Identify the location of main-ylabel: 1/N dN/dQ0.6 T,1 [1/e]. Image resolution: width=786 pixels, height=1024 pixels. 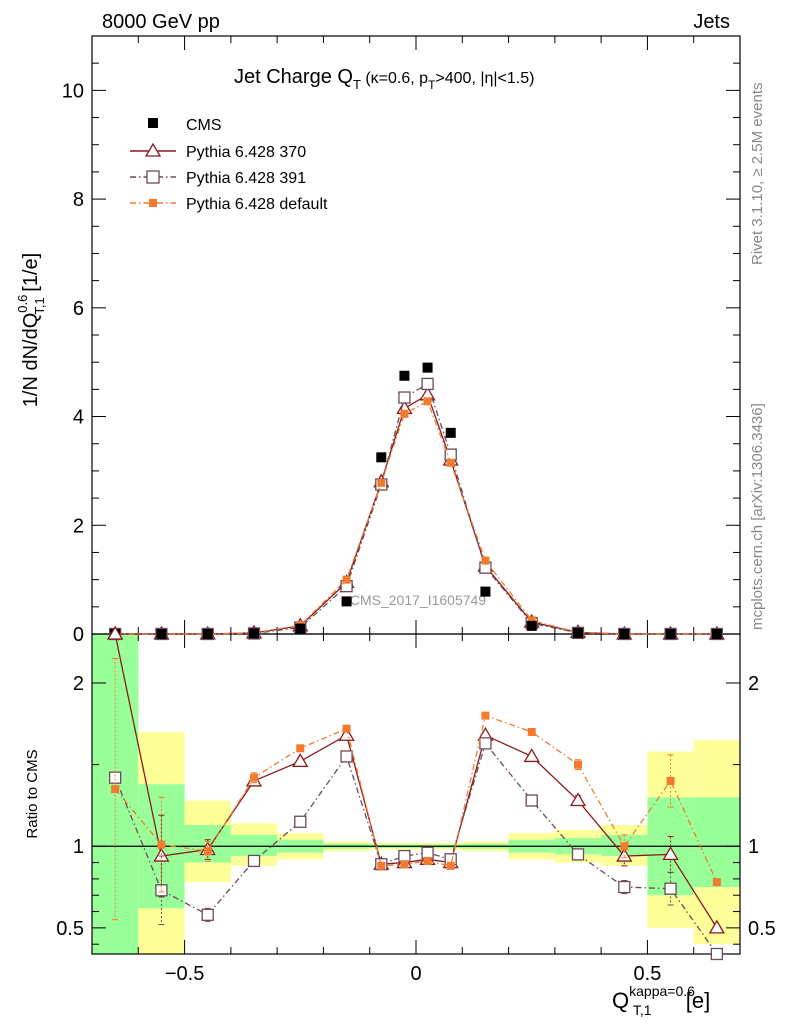
(31, 330).